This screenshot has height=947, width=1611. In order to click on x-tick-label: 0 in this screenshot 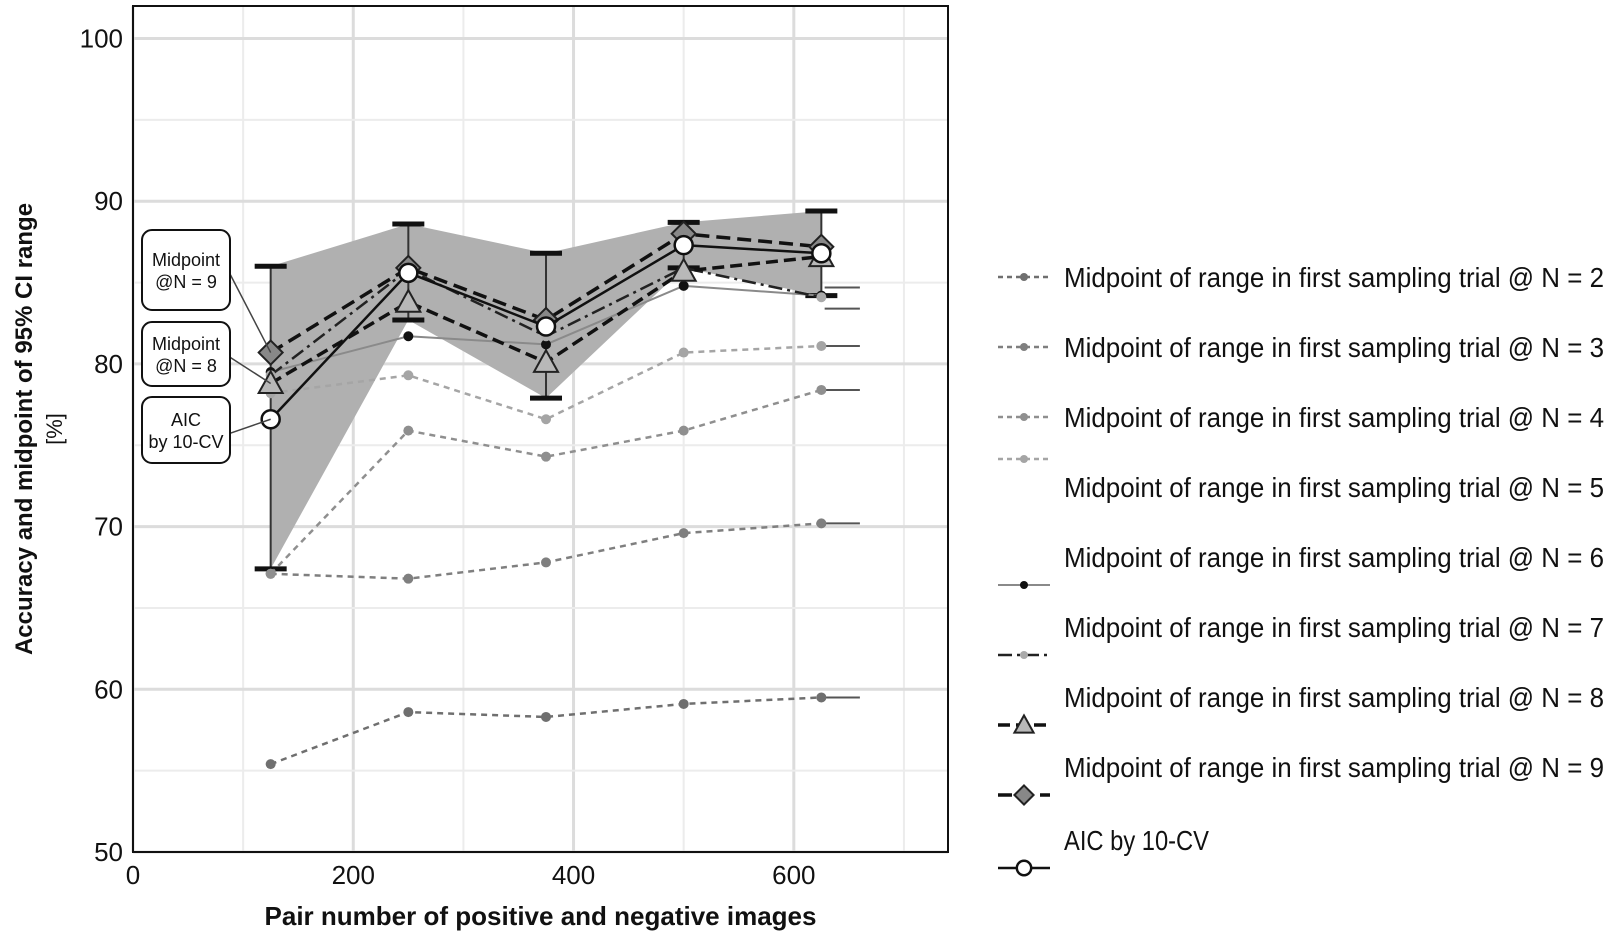, I will do `click(133, 875)`.